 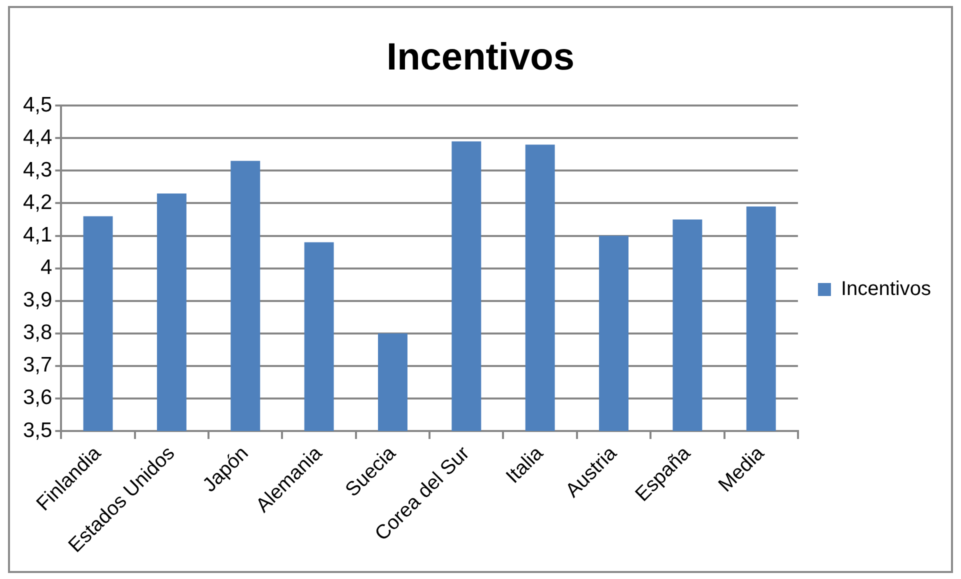 What do you see at coordinates (37, 300) in the screenshot?
I see `y-tick-label: 3,9` at bounding box center [37, 300].